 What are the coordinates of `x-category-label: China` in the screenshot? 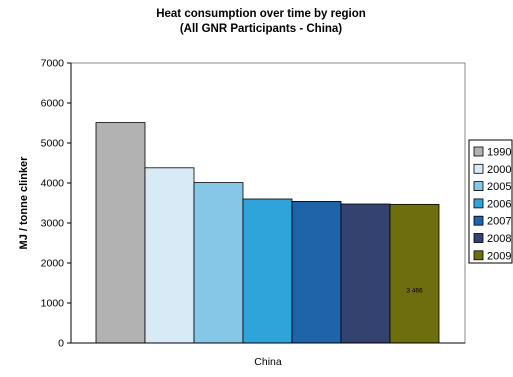 It's located at (268, 362).